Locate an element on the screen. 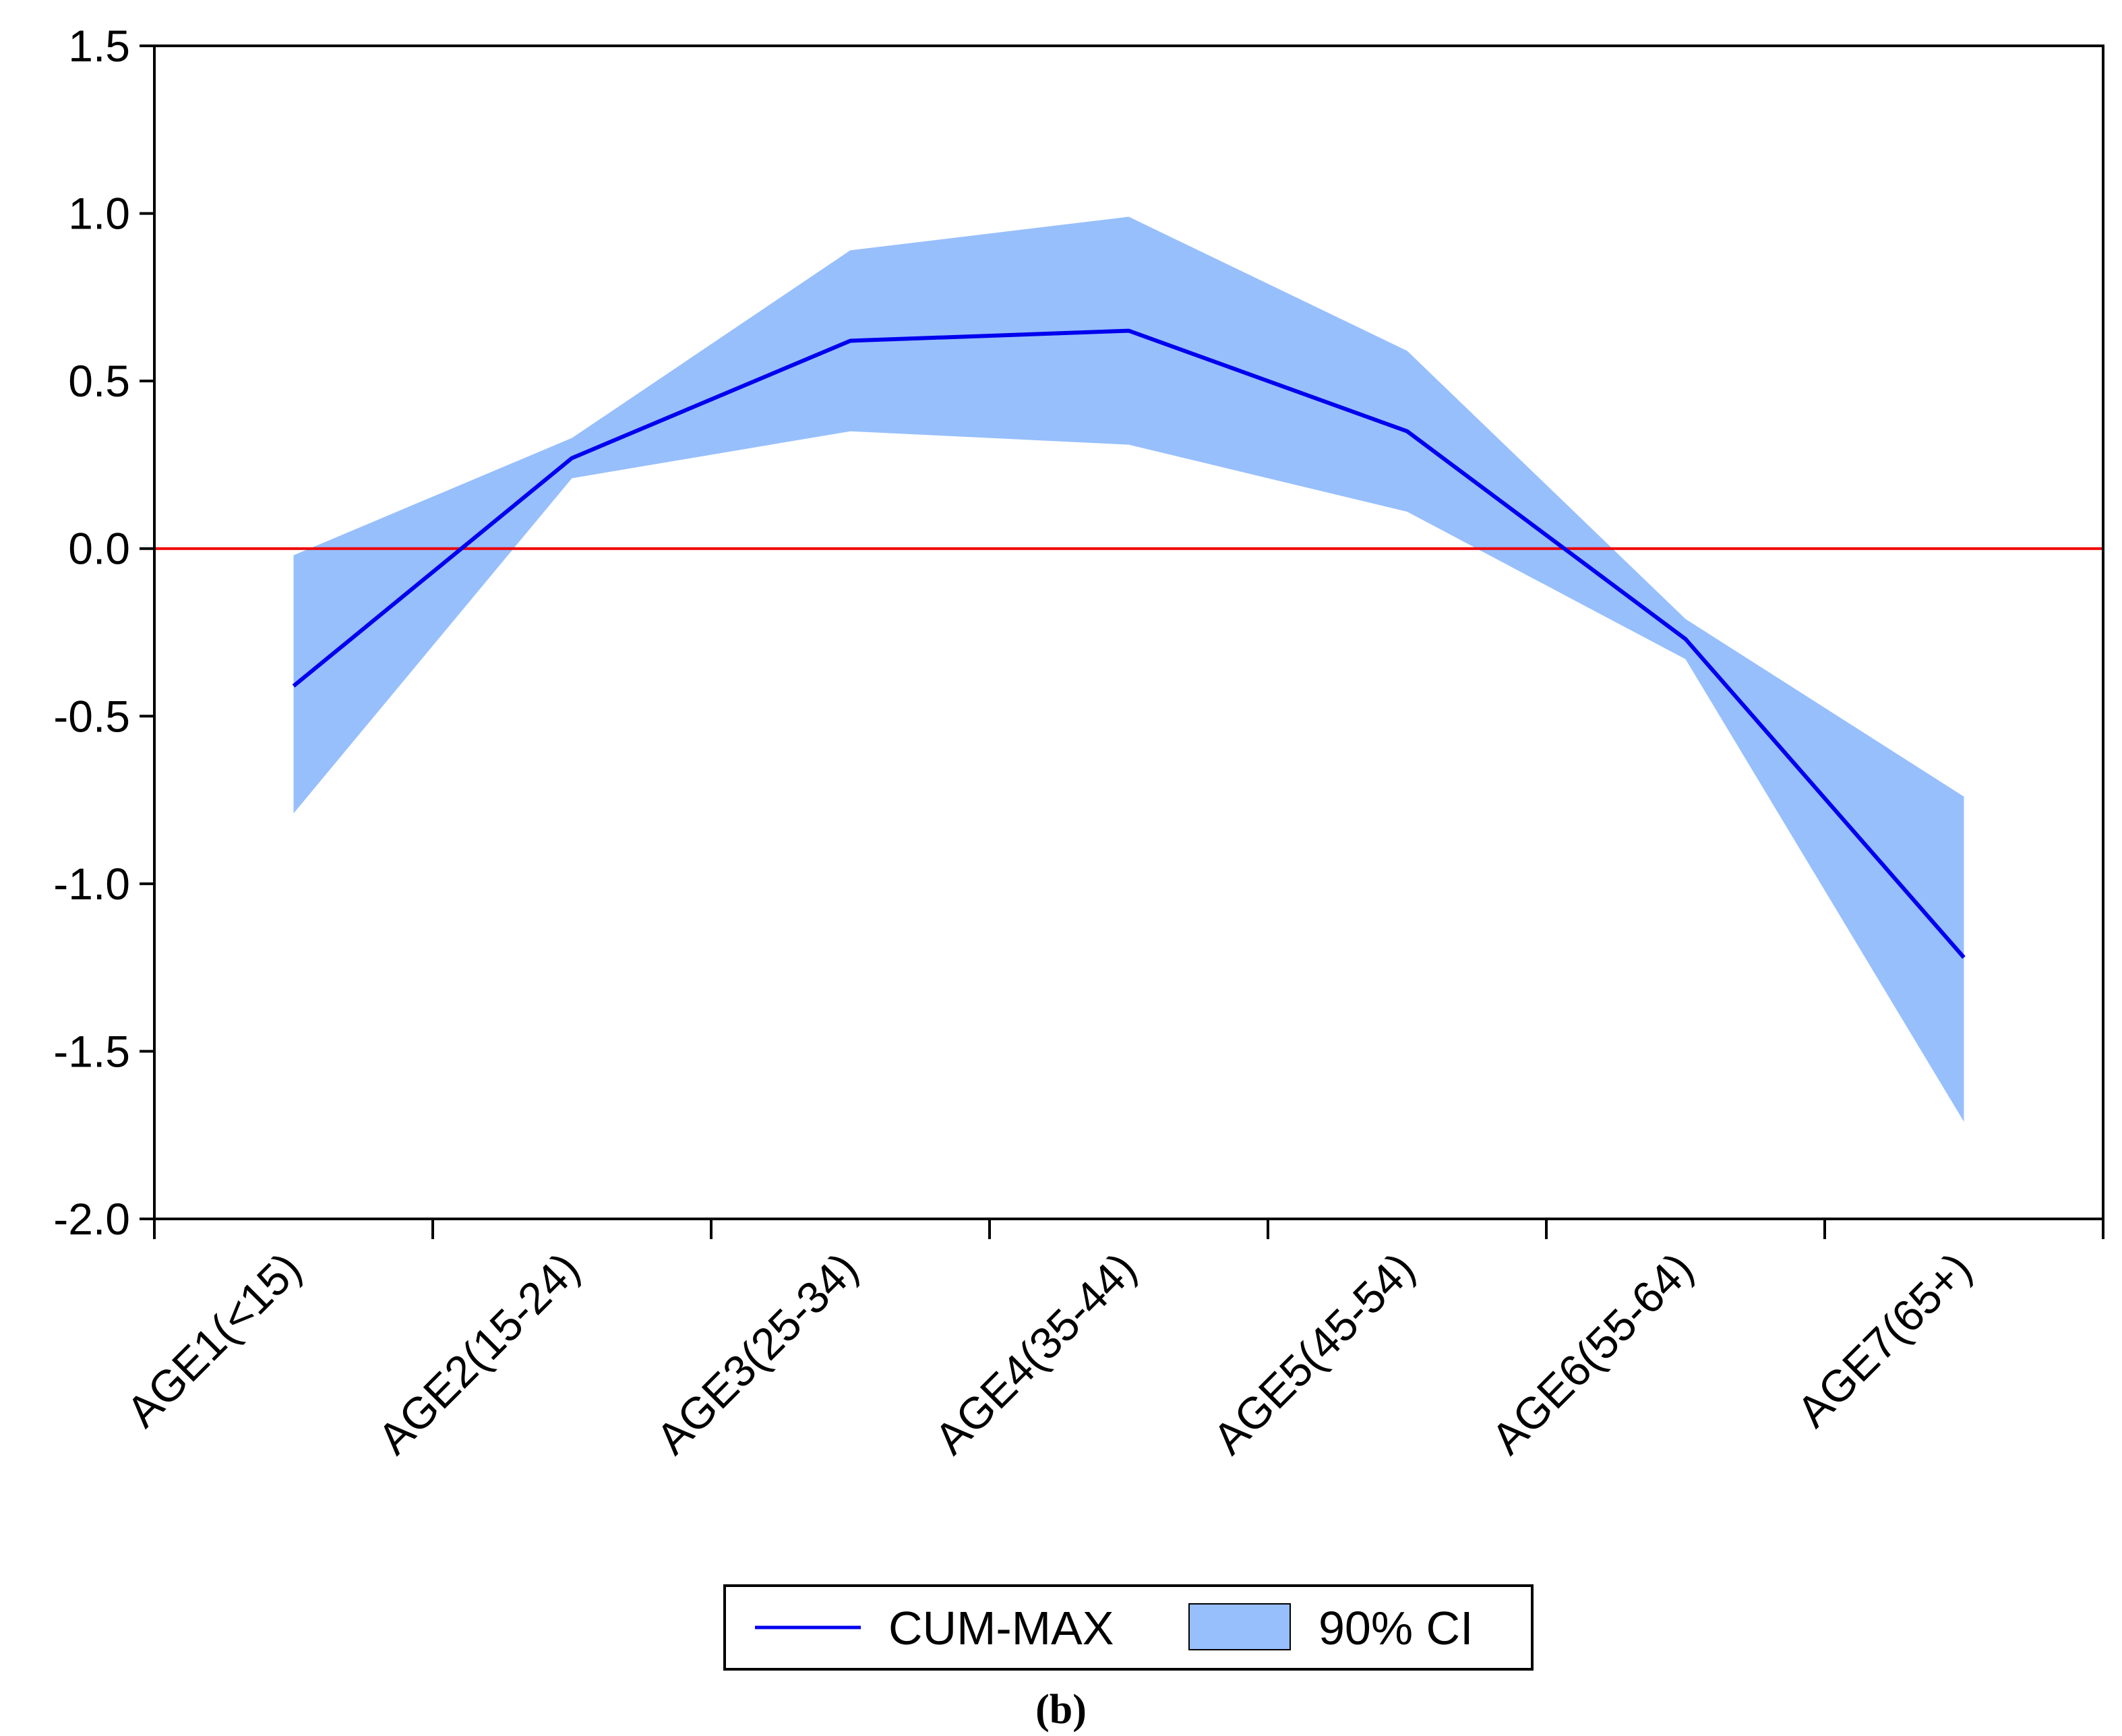  y-tick-label: 1.0 is located at coordinates (99, 214).